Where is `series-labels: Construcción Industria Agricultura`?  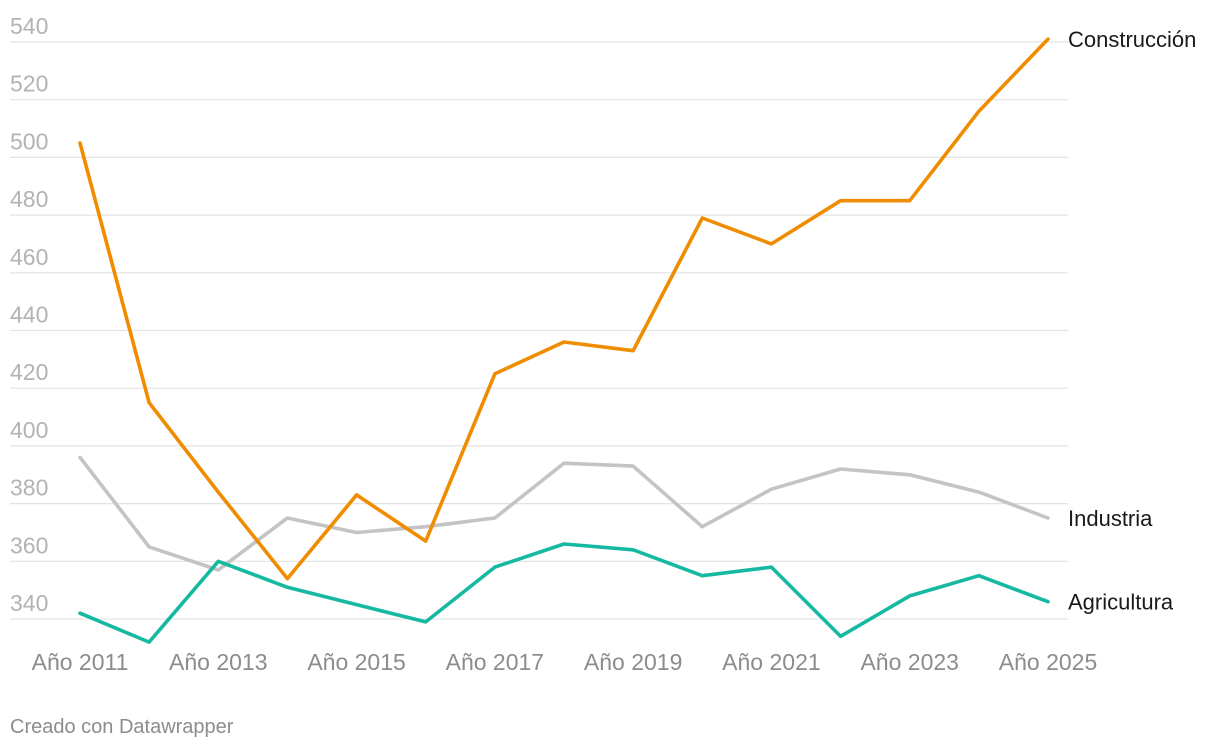
series-labels: Construcción Industria Agricultura is located at coordinates (1132, 321).